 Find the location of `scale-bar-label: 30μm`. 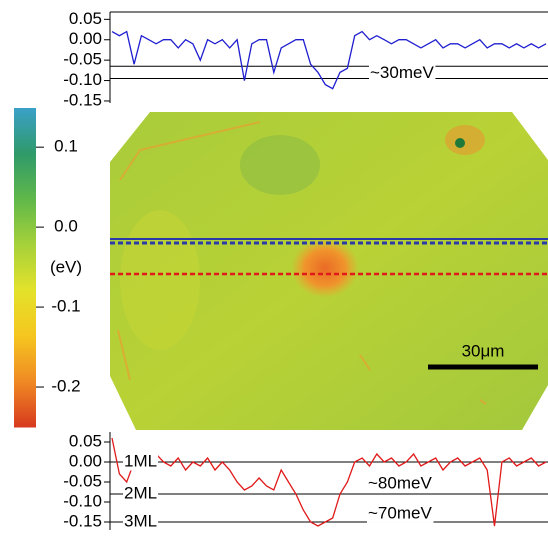

scale-bar-label: 30μm is located at coordinates (483, 350).